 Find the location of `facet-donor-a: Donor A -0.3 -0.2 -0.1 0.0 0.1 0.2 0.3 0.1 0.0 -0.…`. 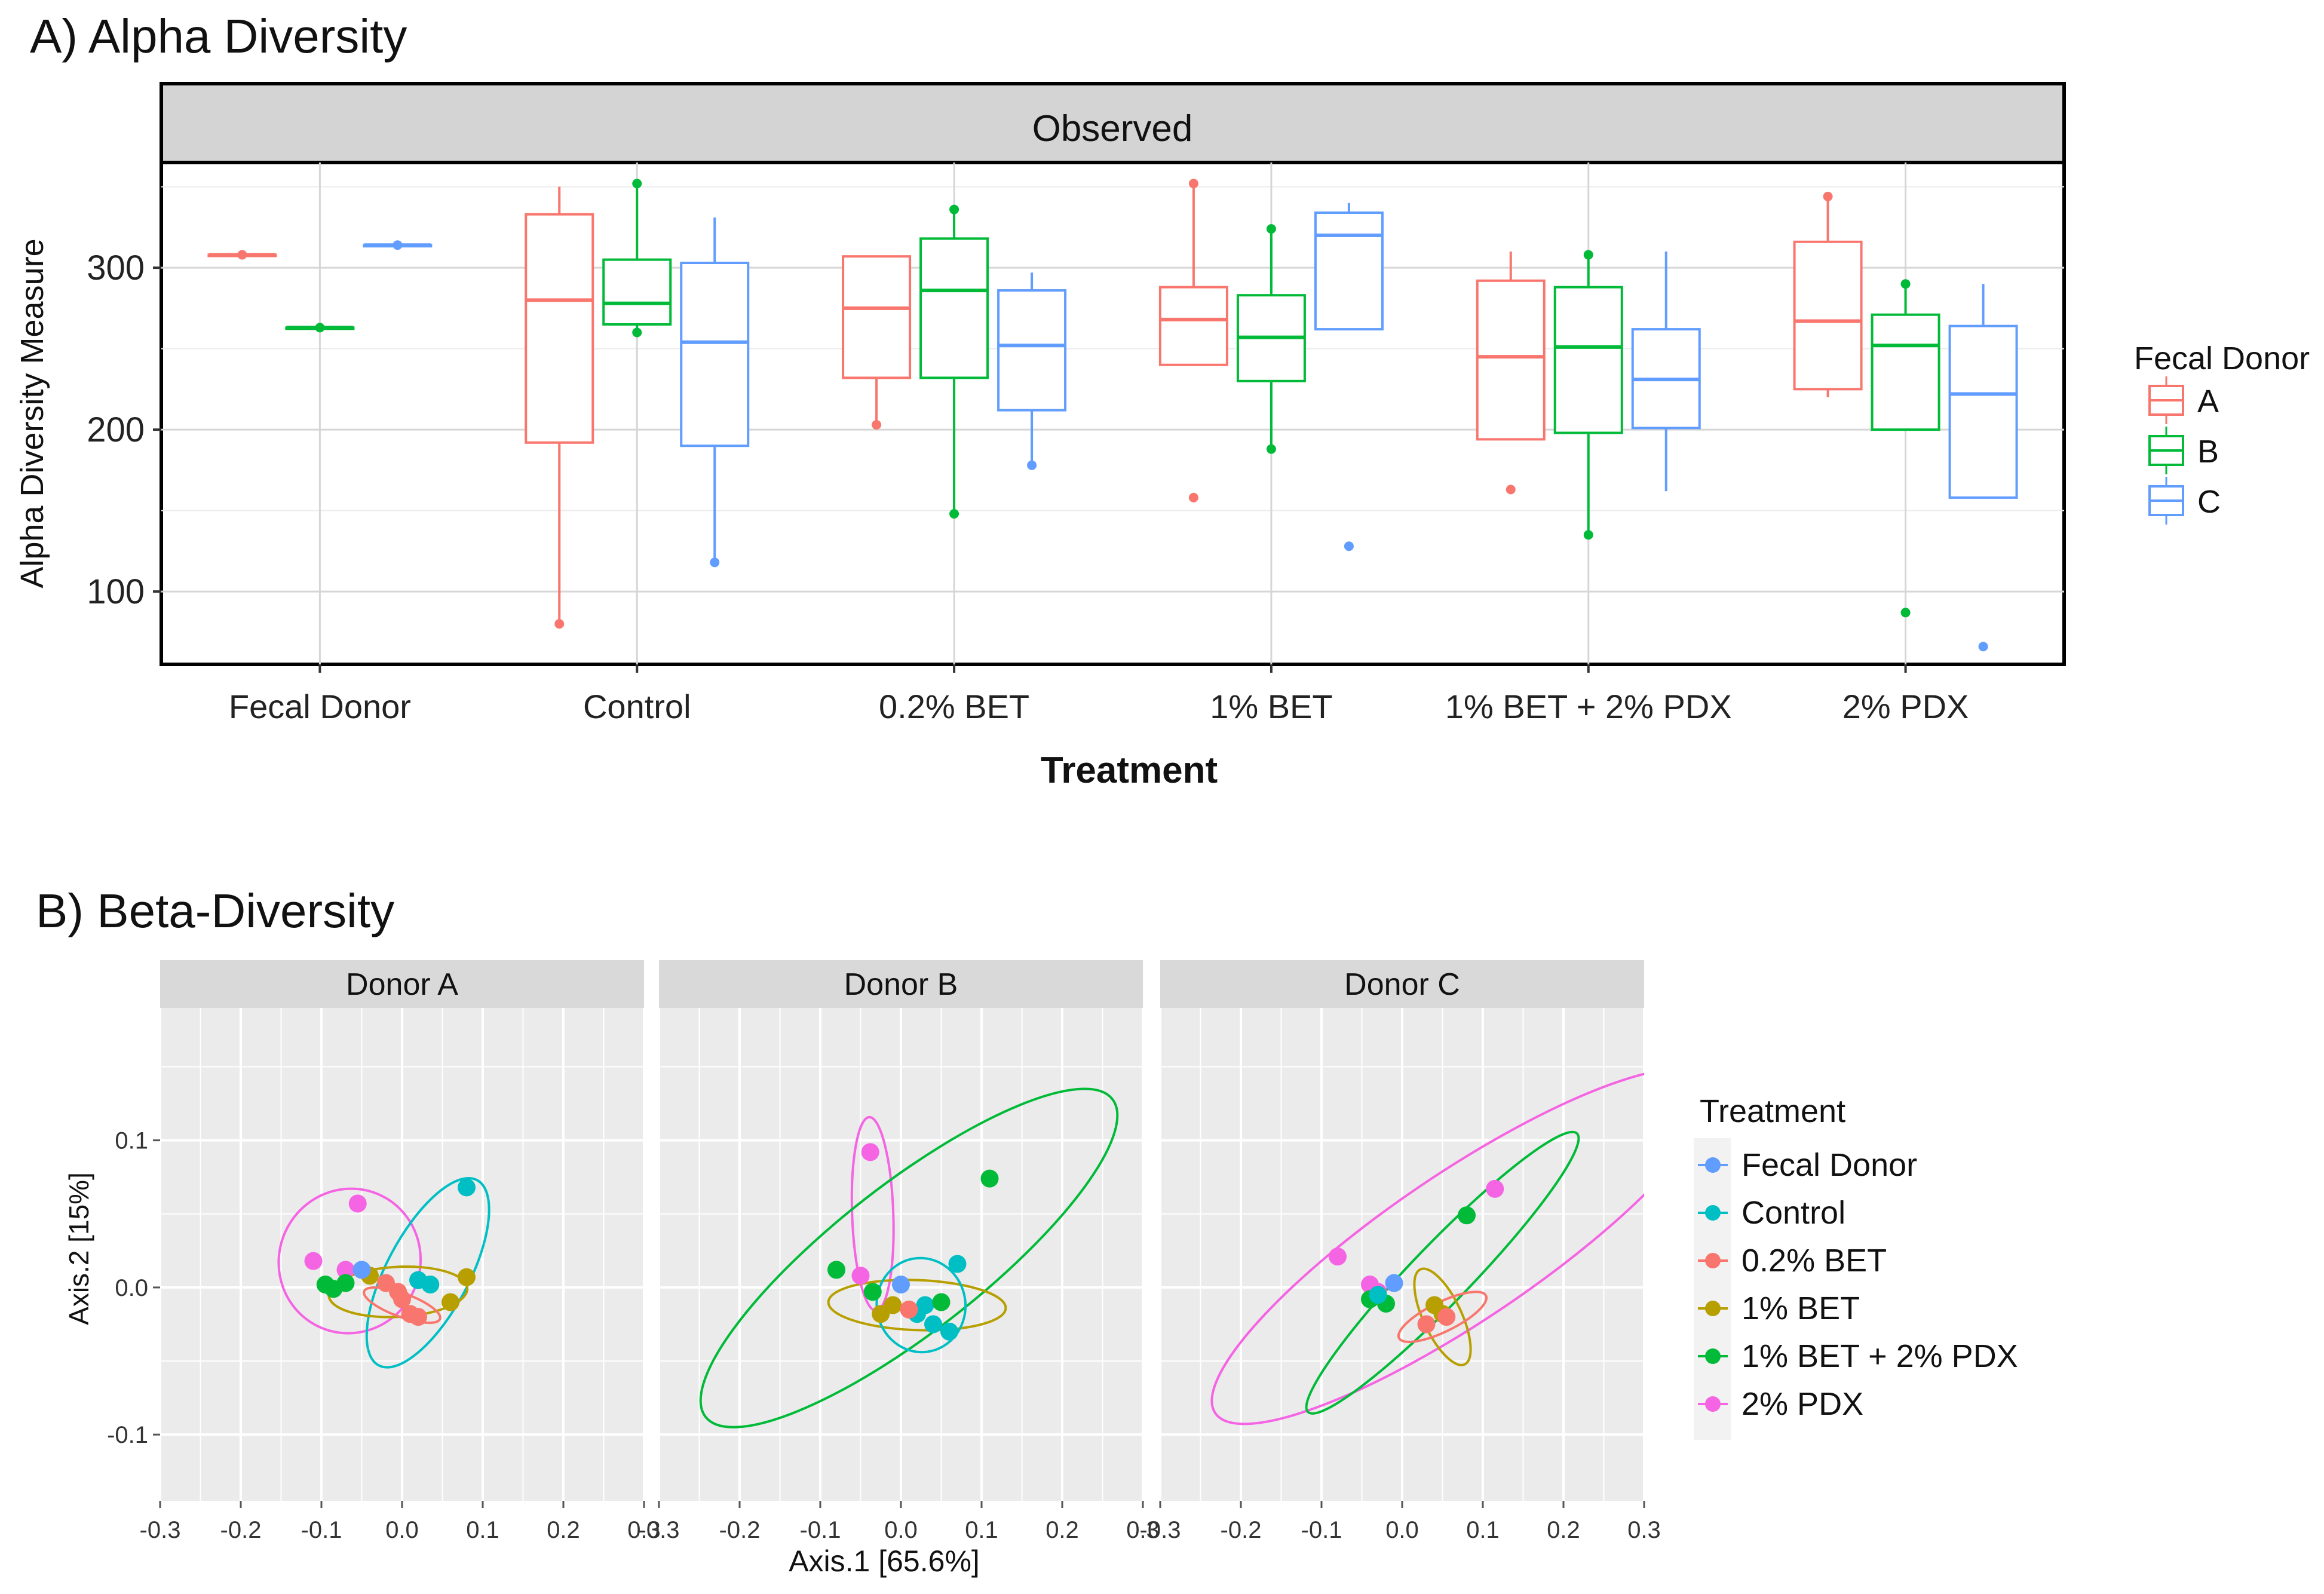

facet-donor-a: Donor A -0.3 -0.2 -0.1 0.0 0.1 0.2 0.3 0.1 0.0 -0.… is located at coordinates (384, 1252).